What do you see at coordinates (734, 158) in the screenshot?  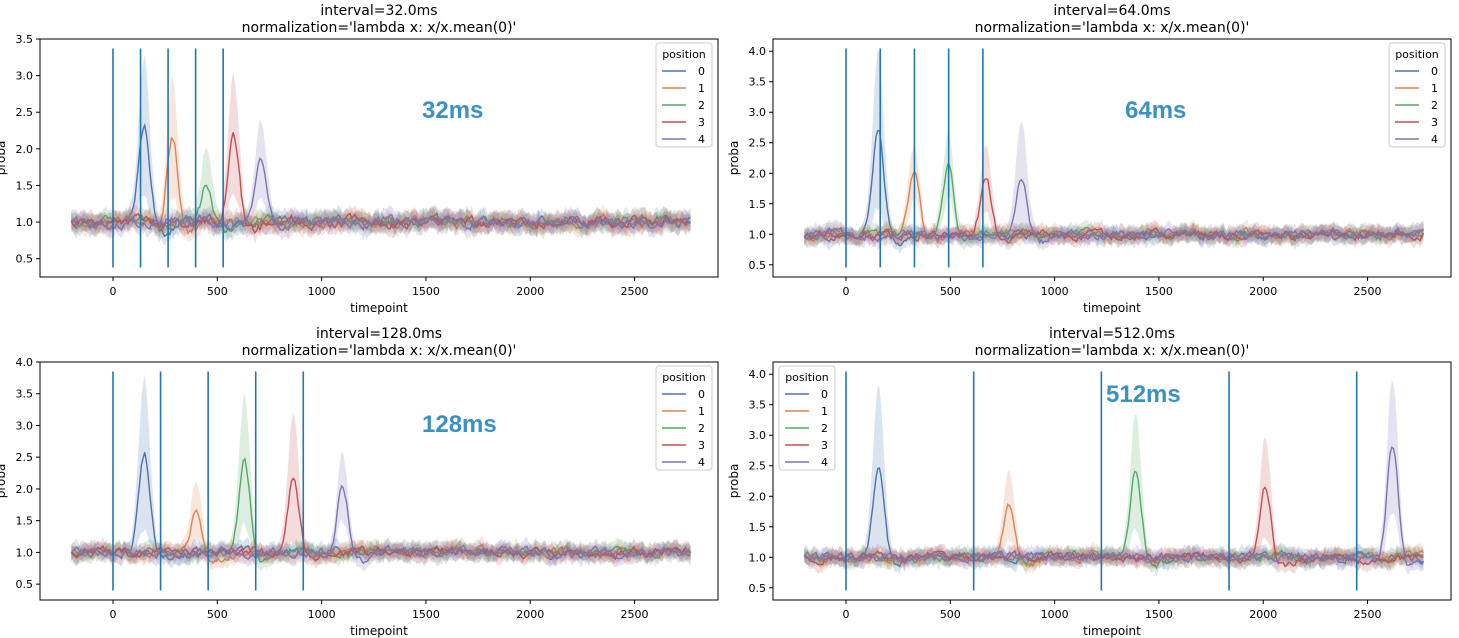 I see `y-axis-label: proba` at bounding box center [734, 158].